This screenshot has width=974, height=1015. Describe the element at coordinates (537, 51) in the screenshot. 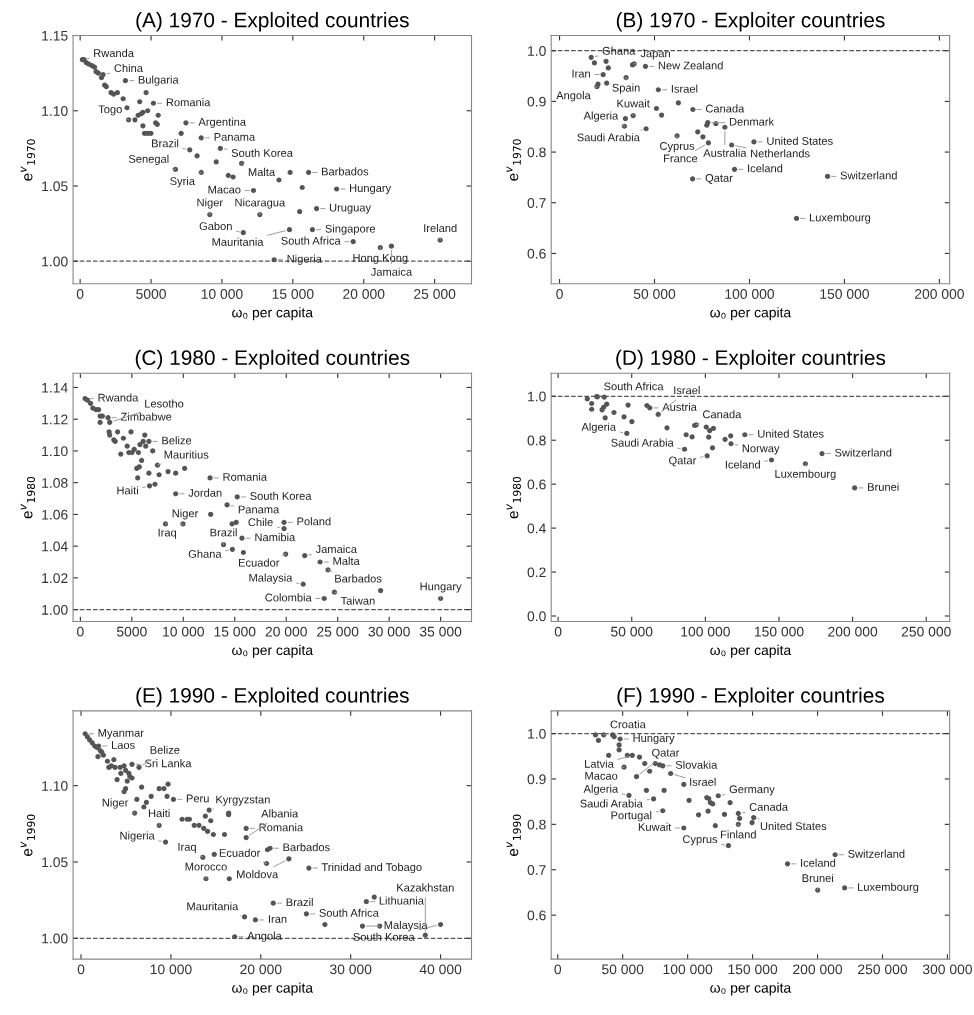

I see `y-tick-label: 1.0` at that location.